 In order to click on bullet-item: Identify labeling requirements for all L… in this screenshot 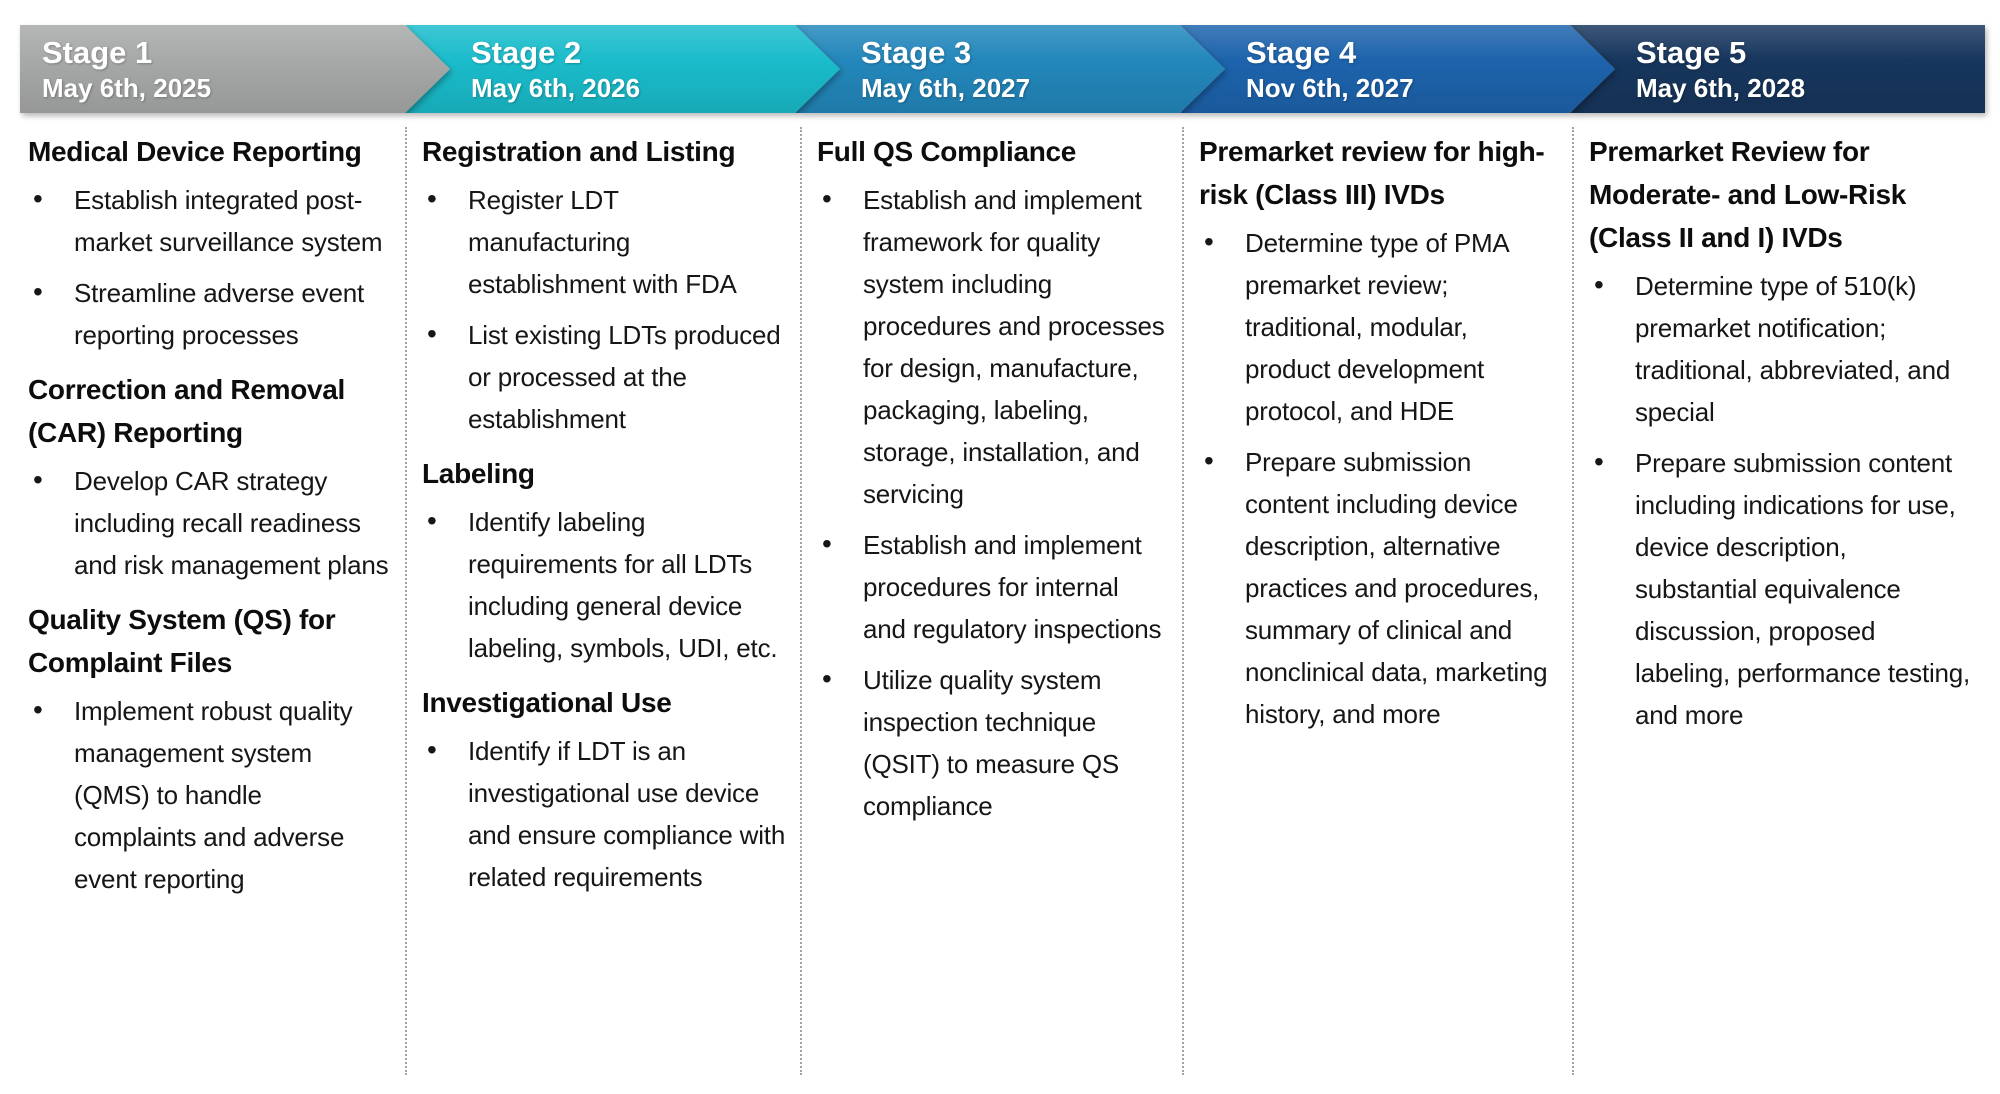, I will do `click(604, 584)`.